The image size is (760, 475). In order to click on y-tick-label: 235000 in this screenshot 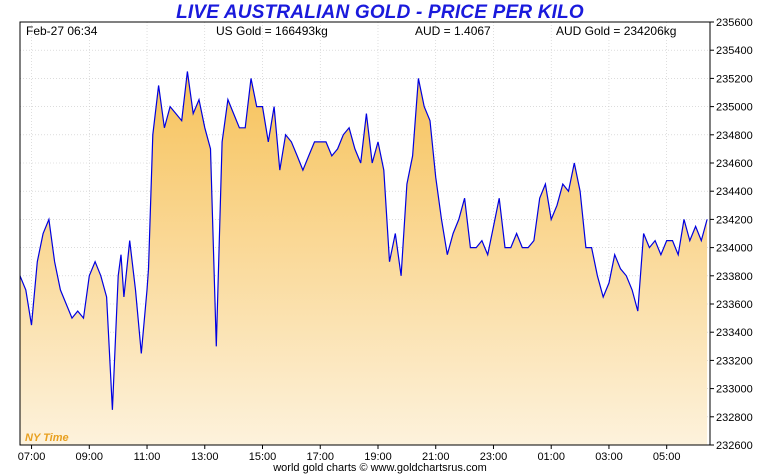, I will do `click(734, 108)`.